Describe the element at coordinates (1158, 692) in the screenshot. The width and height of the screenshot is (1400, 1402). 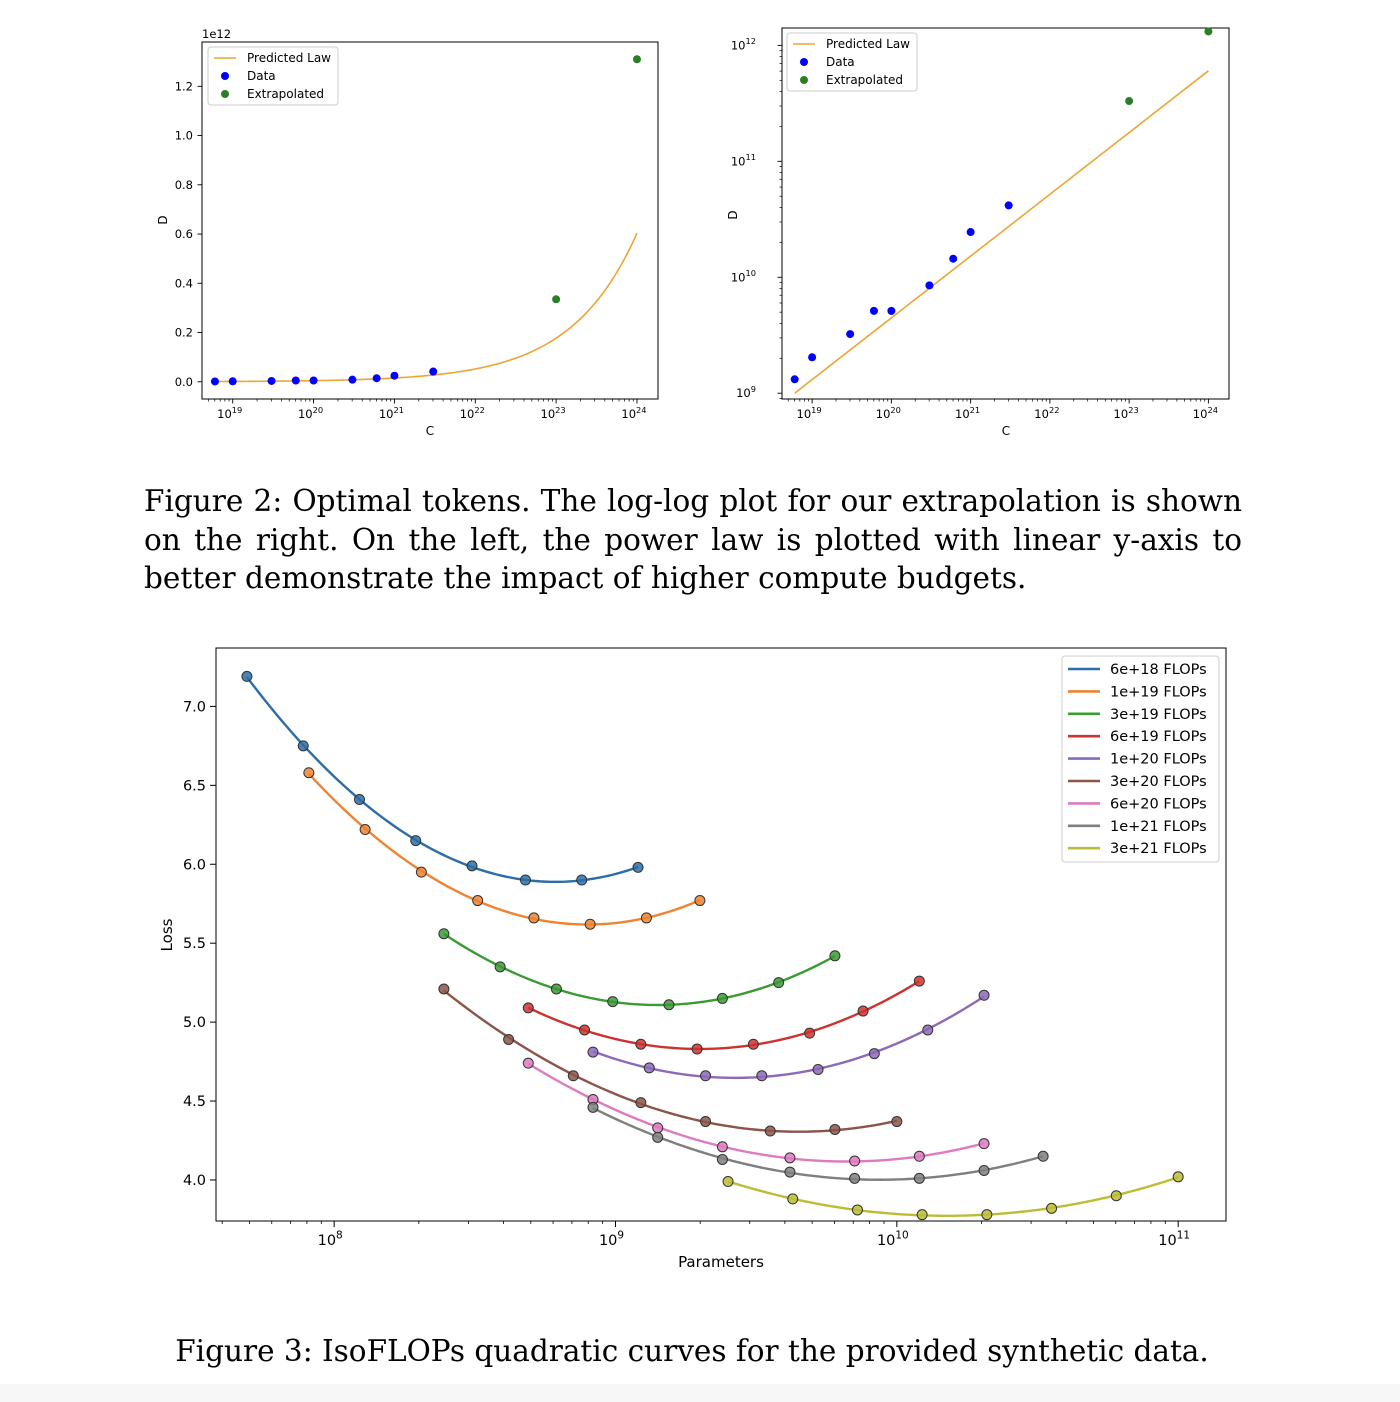
I see `legend-label: 1e+19 FLOPs` at that location.